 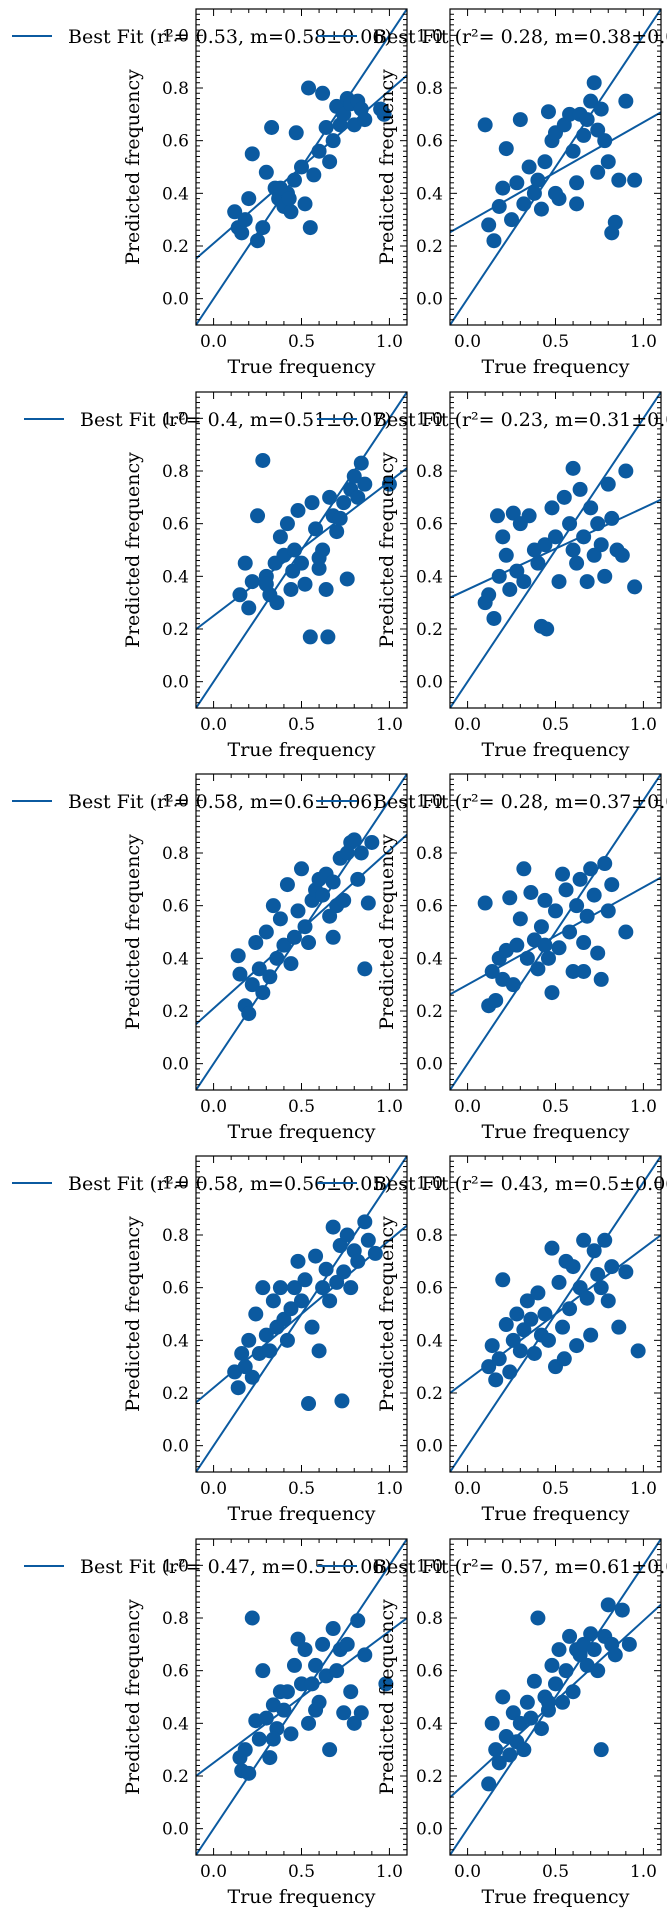 What do you see at coordinates (520, 802) in the screenshot?
I see `legend-label: Best Fit (r²= 0.28, m=0.37±0.07)` at bounding box center [520, 802].